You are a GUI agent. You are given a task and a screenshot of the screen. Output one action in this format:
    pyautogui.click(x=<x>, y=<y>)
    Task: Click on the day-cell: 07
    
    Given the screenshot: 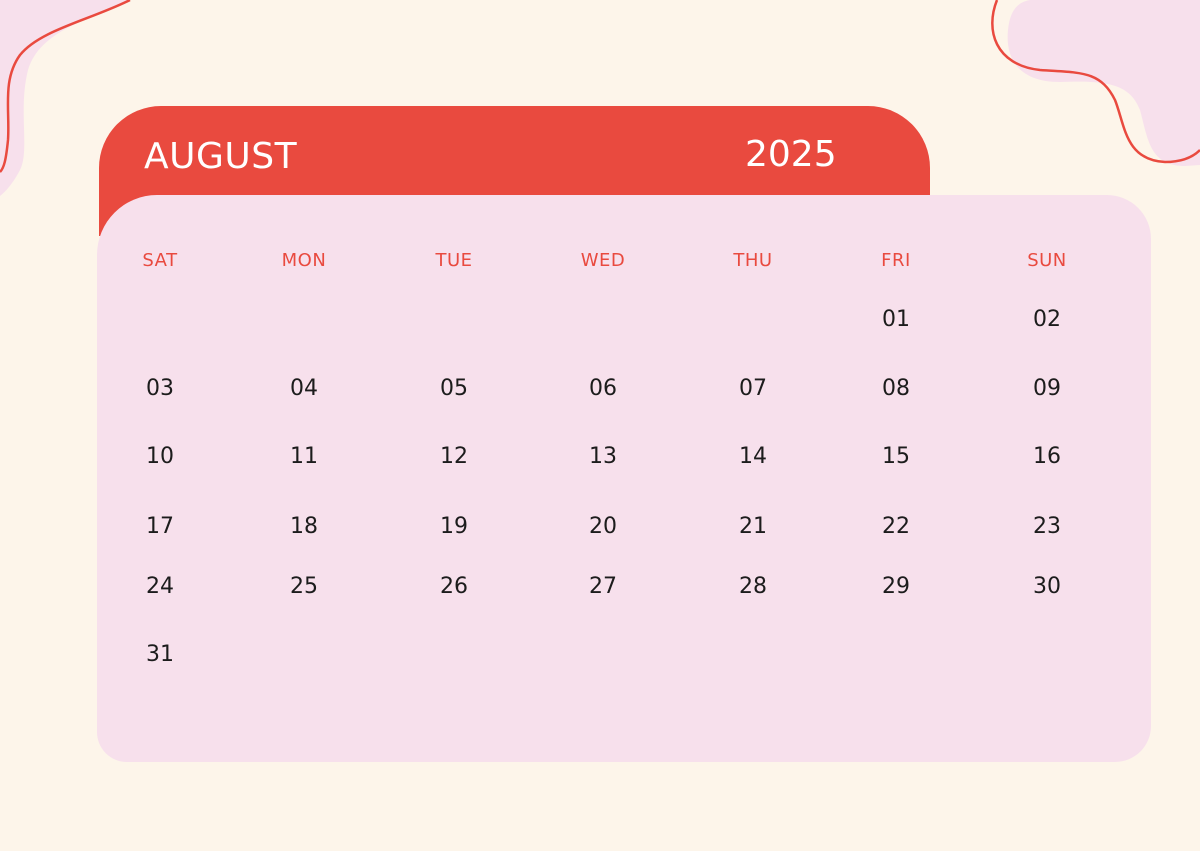 What is the action you would take?
    pyautogui.click(x=753, y=388)
    